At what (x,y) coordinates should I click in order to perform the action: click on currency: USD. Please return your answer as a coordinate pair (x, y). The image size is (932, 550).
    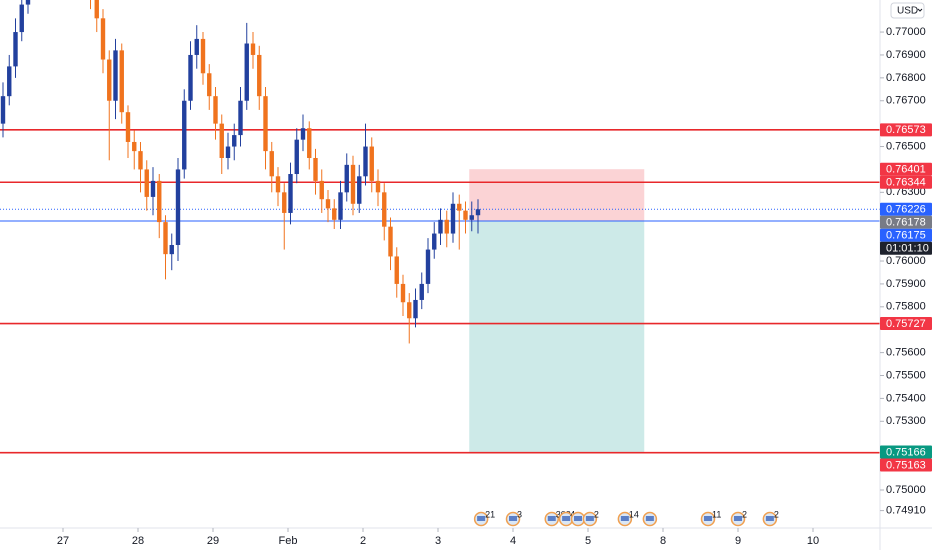
    Looking at the image, I should click on (907, 11).